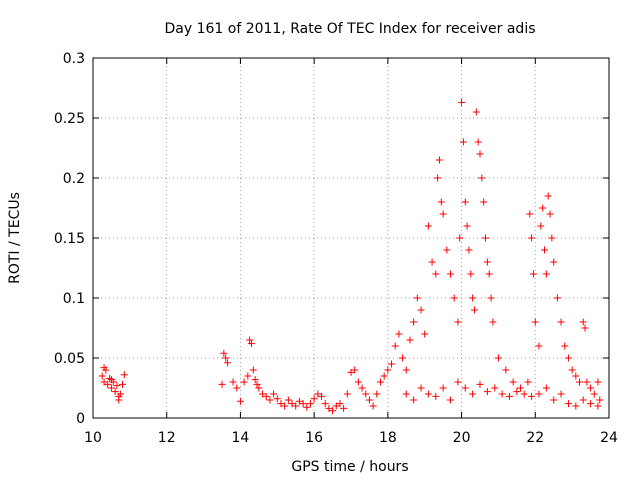 The image size is (640, 480). Describe the element at coordinates (15, 238) in the screenshot. I see `y-axis-title: ROTI / TECUs` at that location.